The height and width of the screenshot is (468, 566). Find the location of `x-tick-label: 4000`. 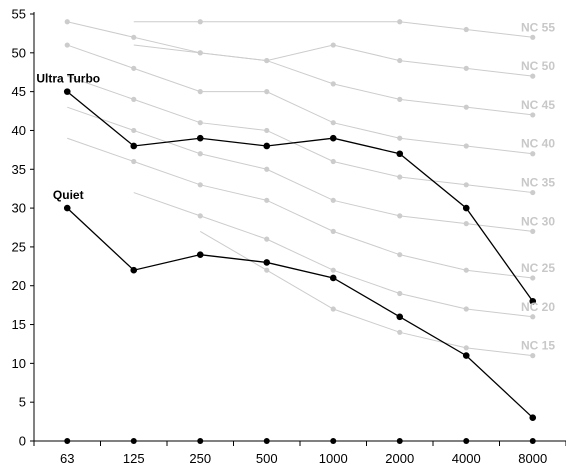

x-tick-label: 4000 is located at coordinates (466, 458).